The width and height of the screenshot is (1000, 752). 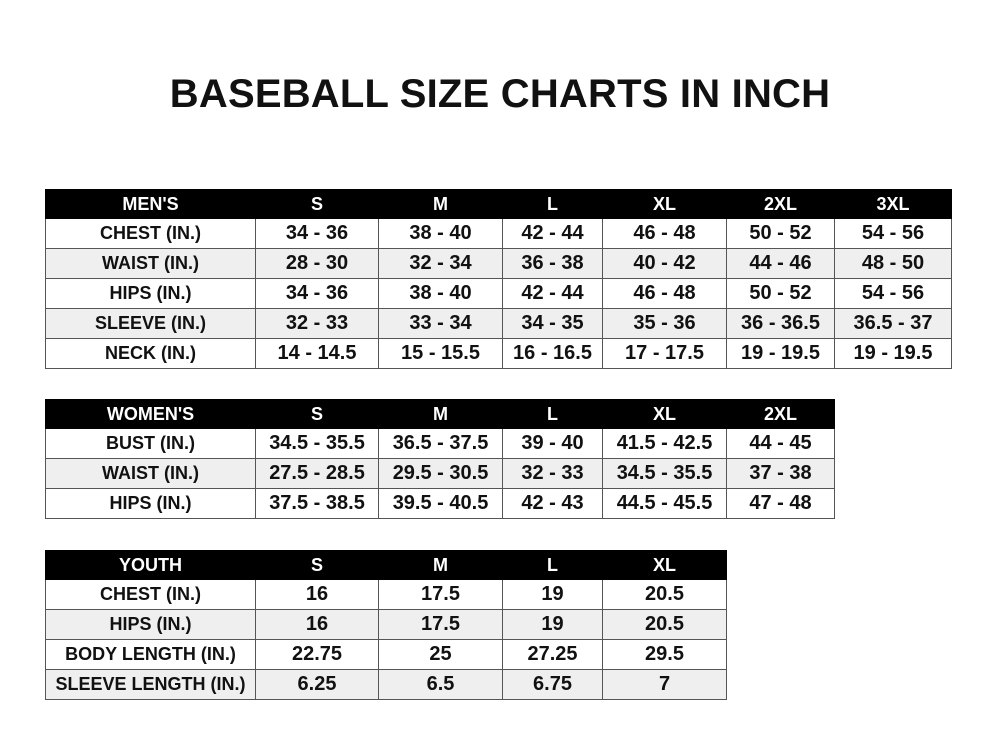 What do you see at coordinates (500, 94) in the screenshot?
I see `page-title: BASEBALL SIZE CHARTS IN INCH` at bounding box center [500, 94].